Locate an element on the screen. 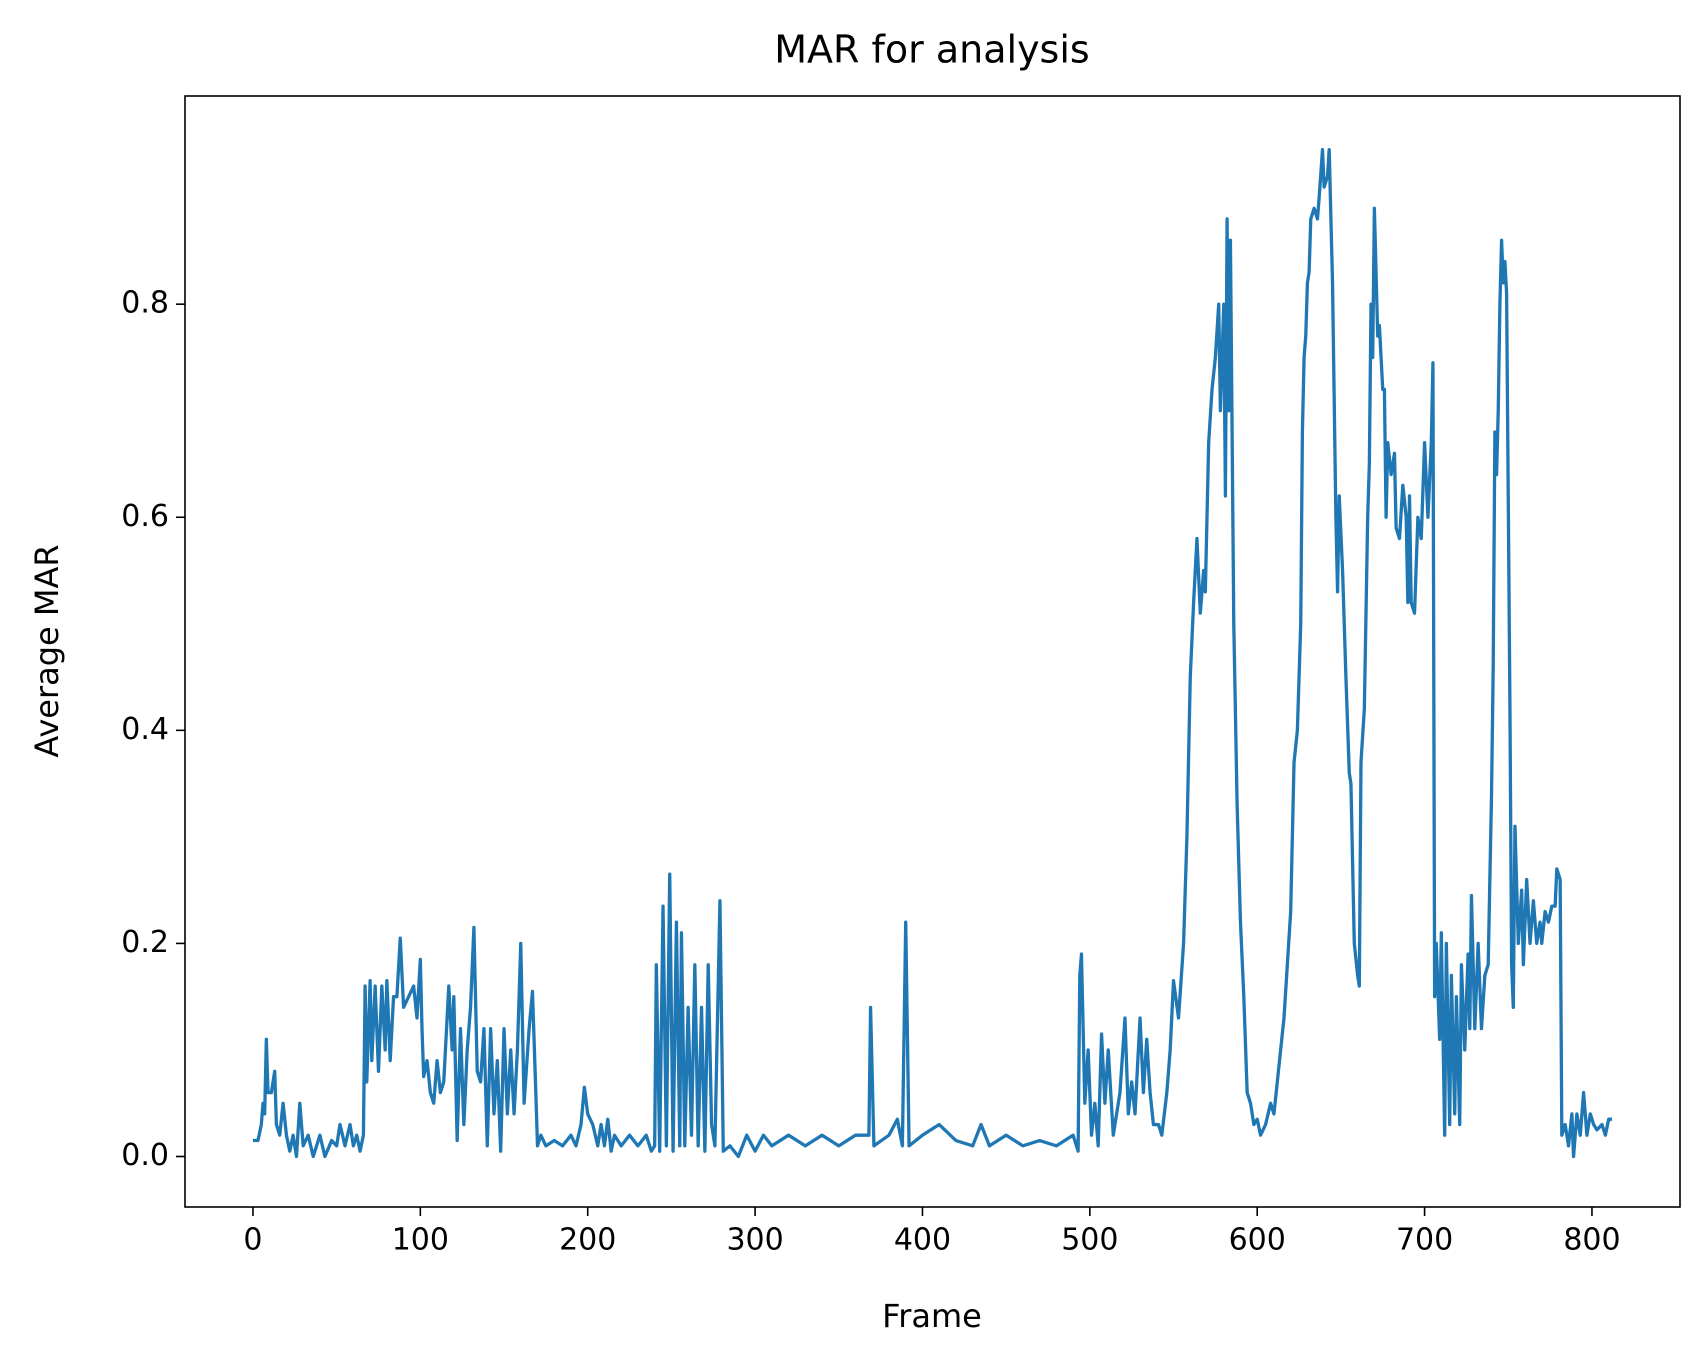 The image size is (1702, 1361). x-tick-label: 800 is located at coordinates (1591, 1240).